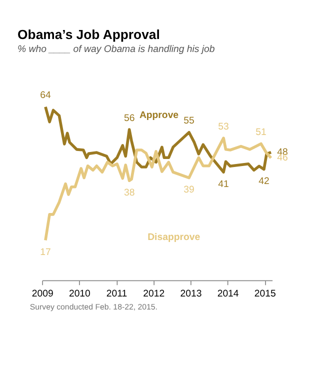 The width and height of the screenshot is (309, 390). I want to click on x-tick-label: 2010, so click(79, 294).